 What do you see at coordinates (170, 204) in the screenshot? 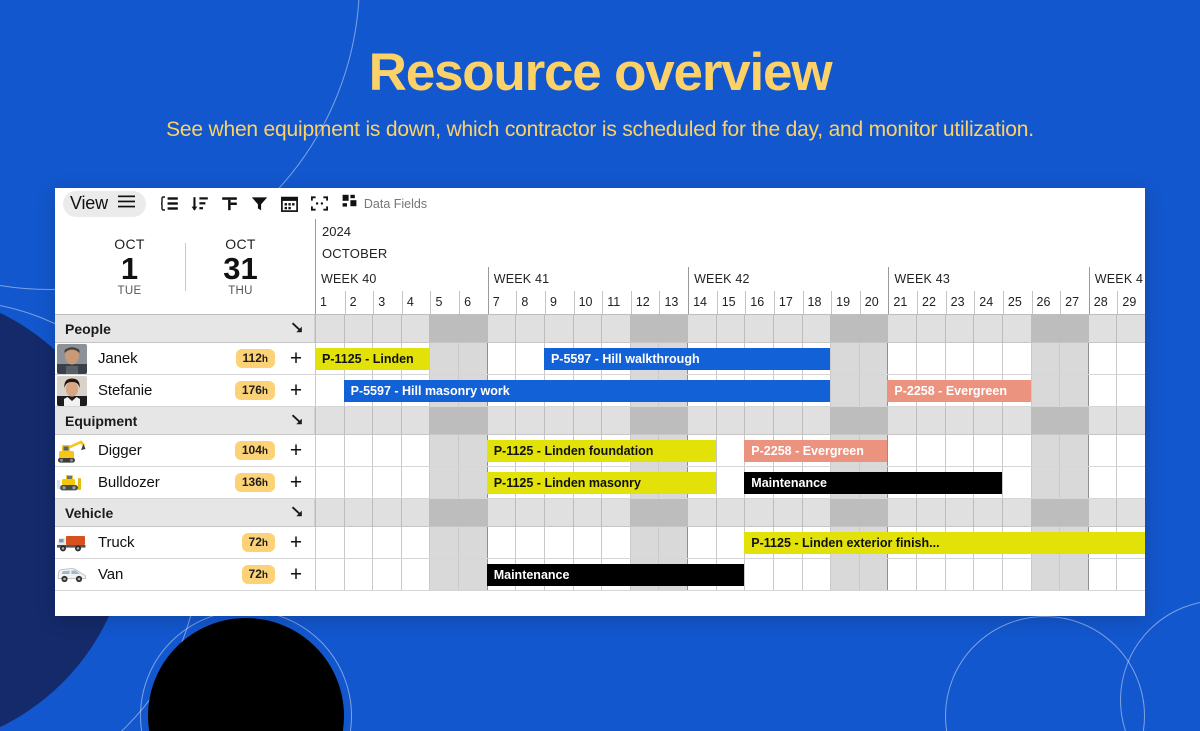
I see `group-by-icon` at bounding box center [170, 204].